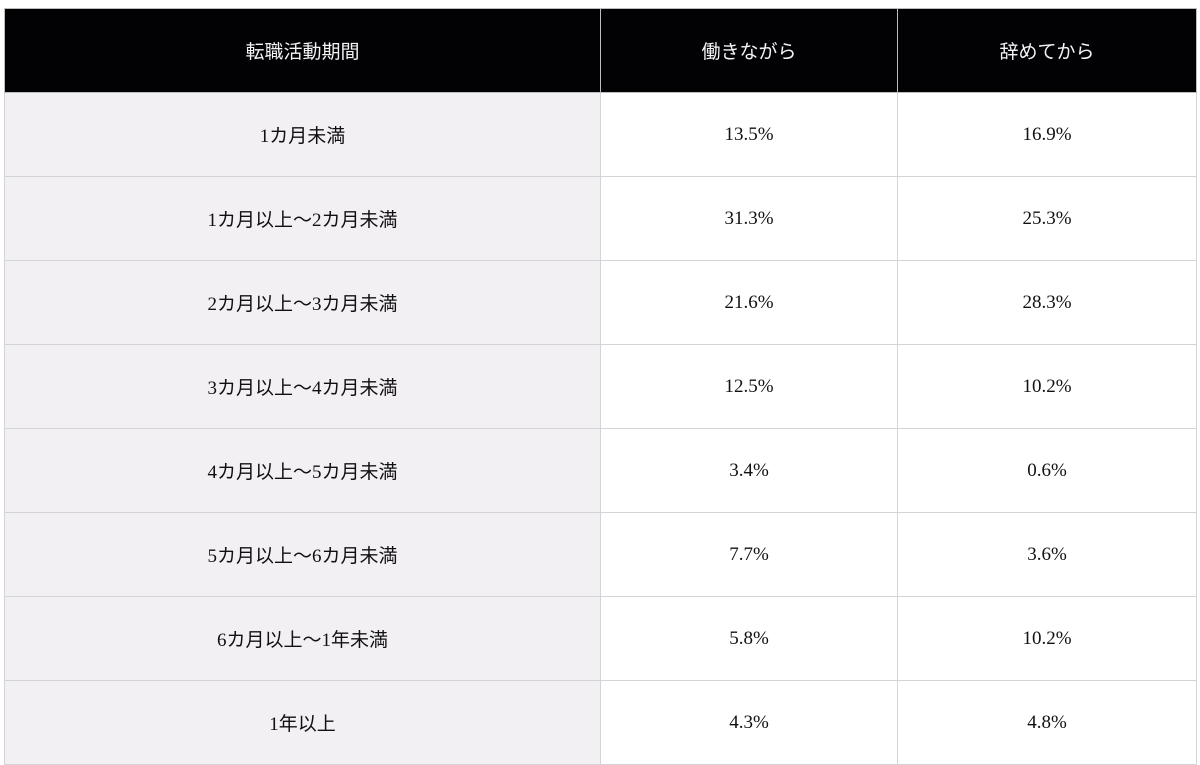 The height and width of the screenshot is (765, 1200). What do you see at coordinates (749, 554) in the screenshot?
I see `while-working-cell: 7.7%` at bounding box center [749, 554].